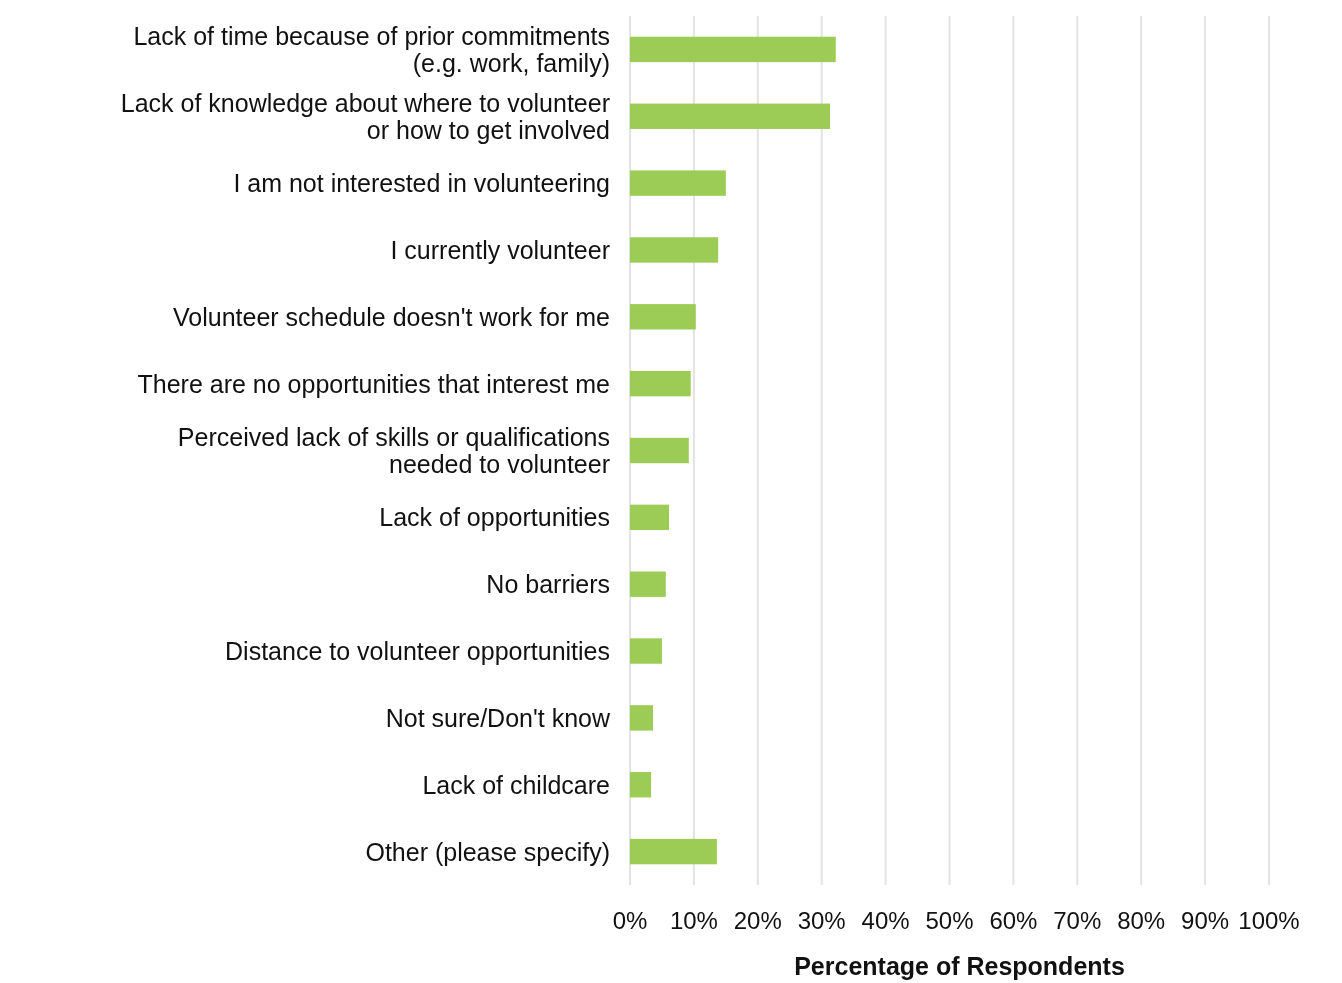 Image resolution: width=1342 pixels, height=983 pixels. What do you see at coordinates (417, 651) in the screenshot?
I see `y-tick-label: Distance to volunteer opportunities` at bounding box center [417, 651].